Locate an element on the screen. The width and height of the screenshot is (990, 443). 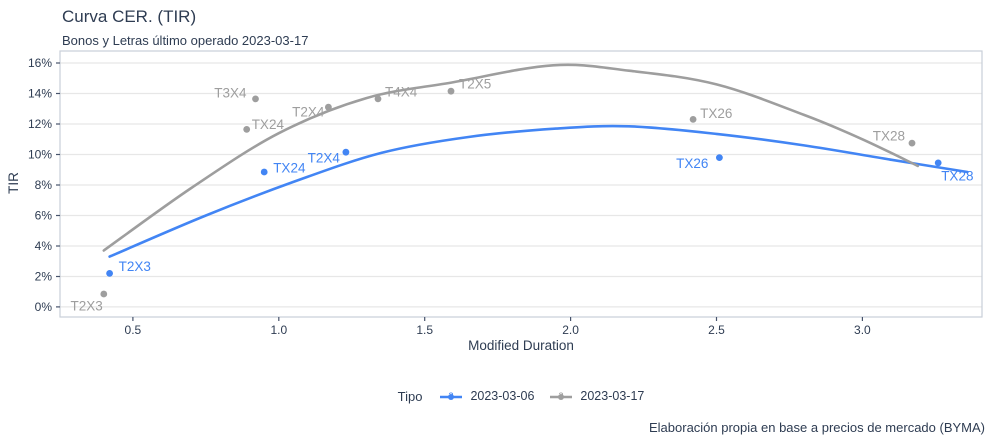
y-axis: 0% 2% 4% 6% 8% 10% 12% 14% 16% is located at coordinates (44, 185).